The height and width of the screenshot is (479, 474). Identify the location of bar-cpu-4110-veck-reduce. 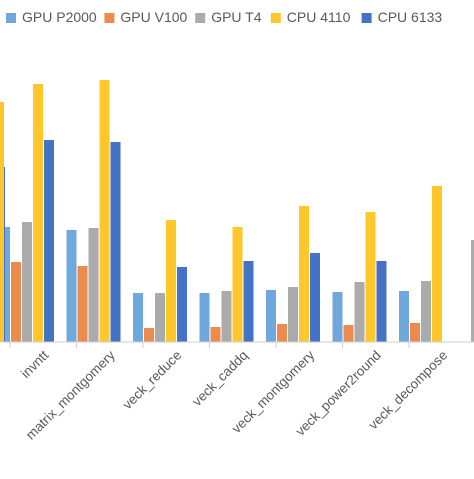
(171, 281).